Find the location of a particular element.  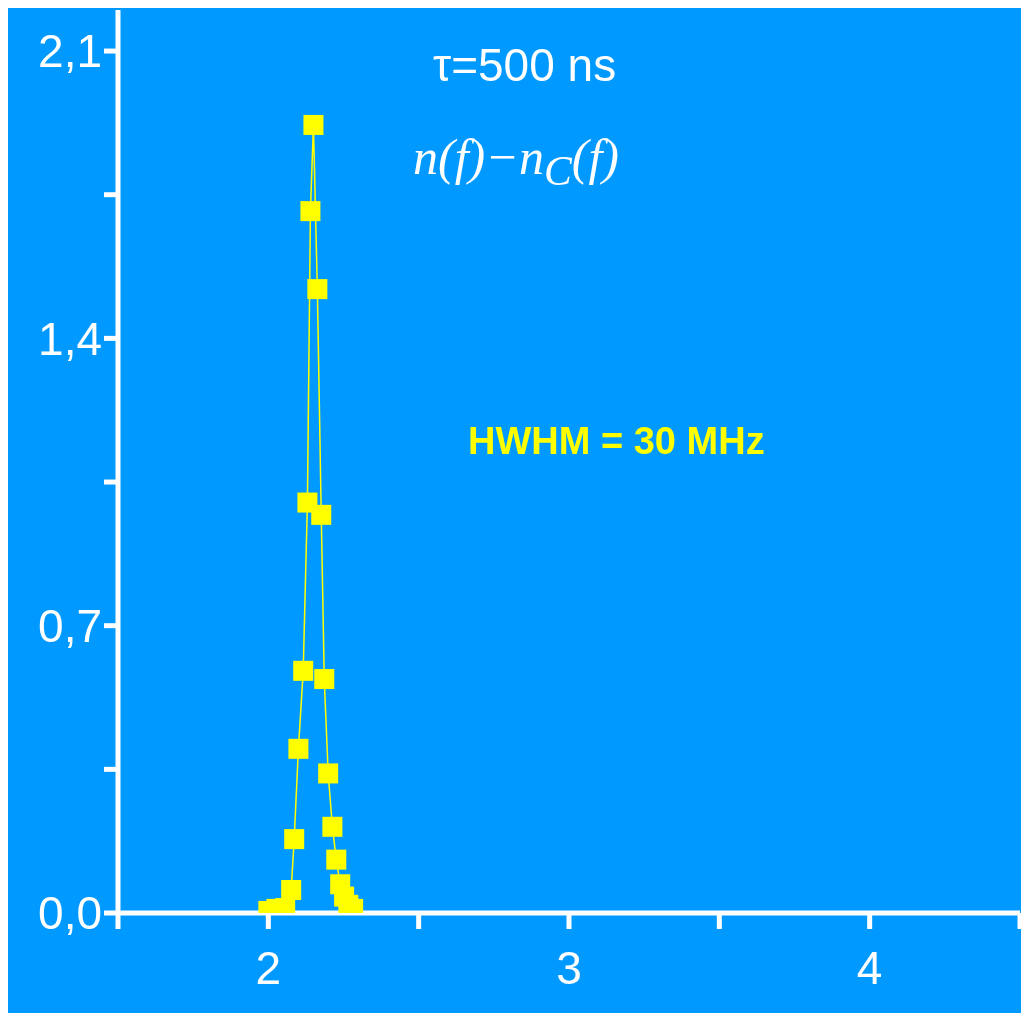

y-tick-label: 1,4 is located at coordinates (70, 338).